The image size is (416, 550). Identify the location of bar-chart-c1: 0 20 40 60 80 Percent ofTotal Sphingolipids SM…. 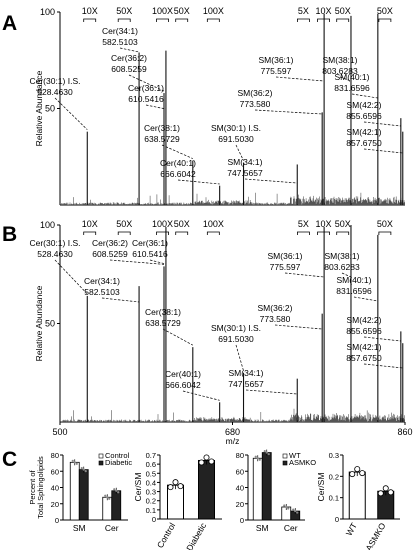
(80, 492).